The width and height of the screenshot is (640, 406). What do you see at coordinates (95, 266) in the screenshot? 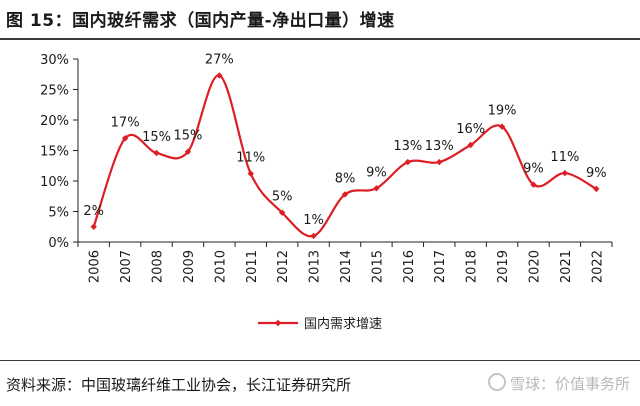
I see `x-tick-label: 2006` at bounding box center [95, 266].